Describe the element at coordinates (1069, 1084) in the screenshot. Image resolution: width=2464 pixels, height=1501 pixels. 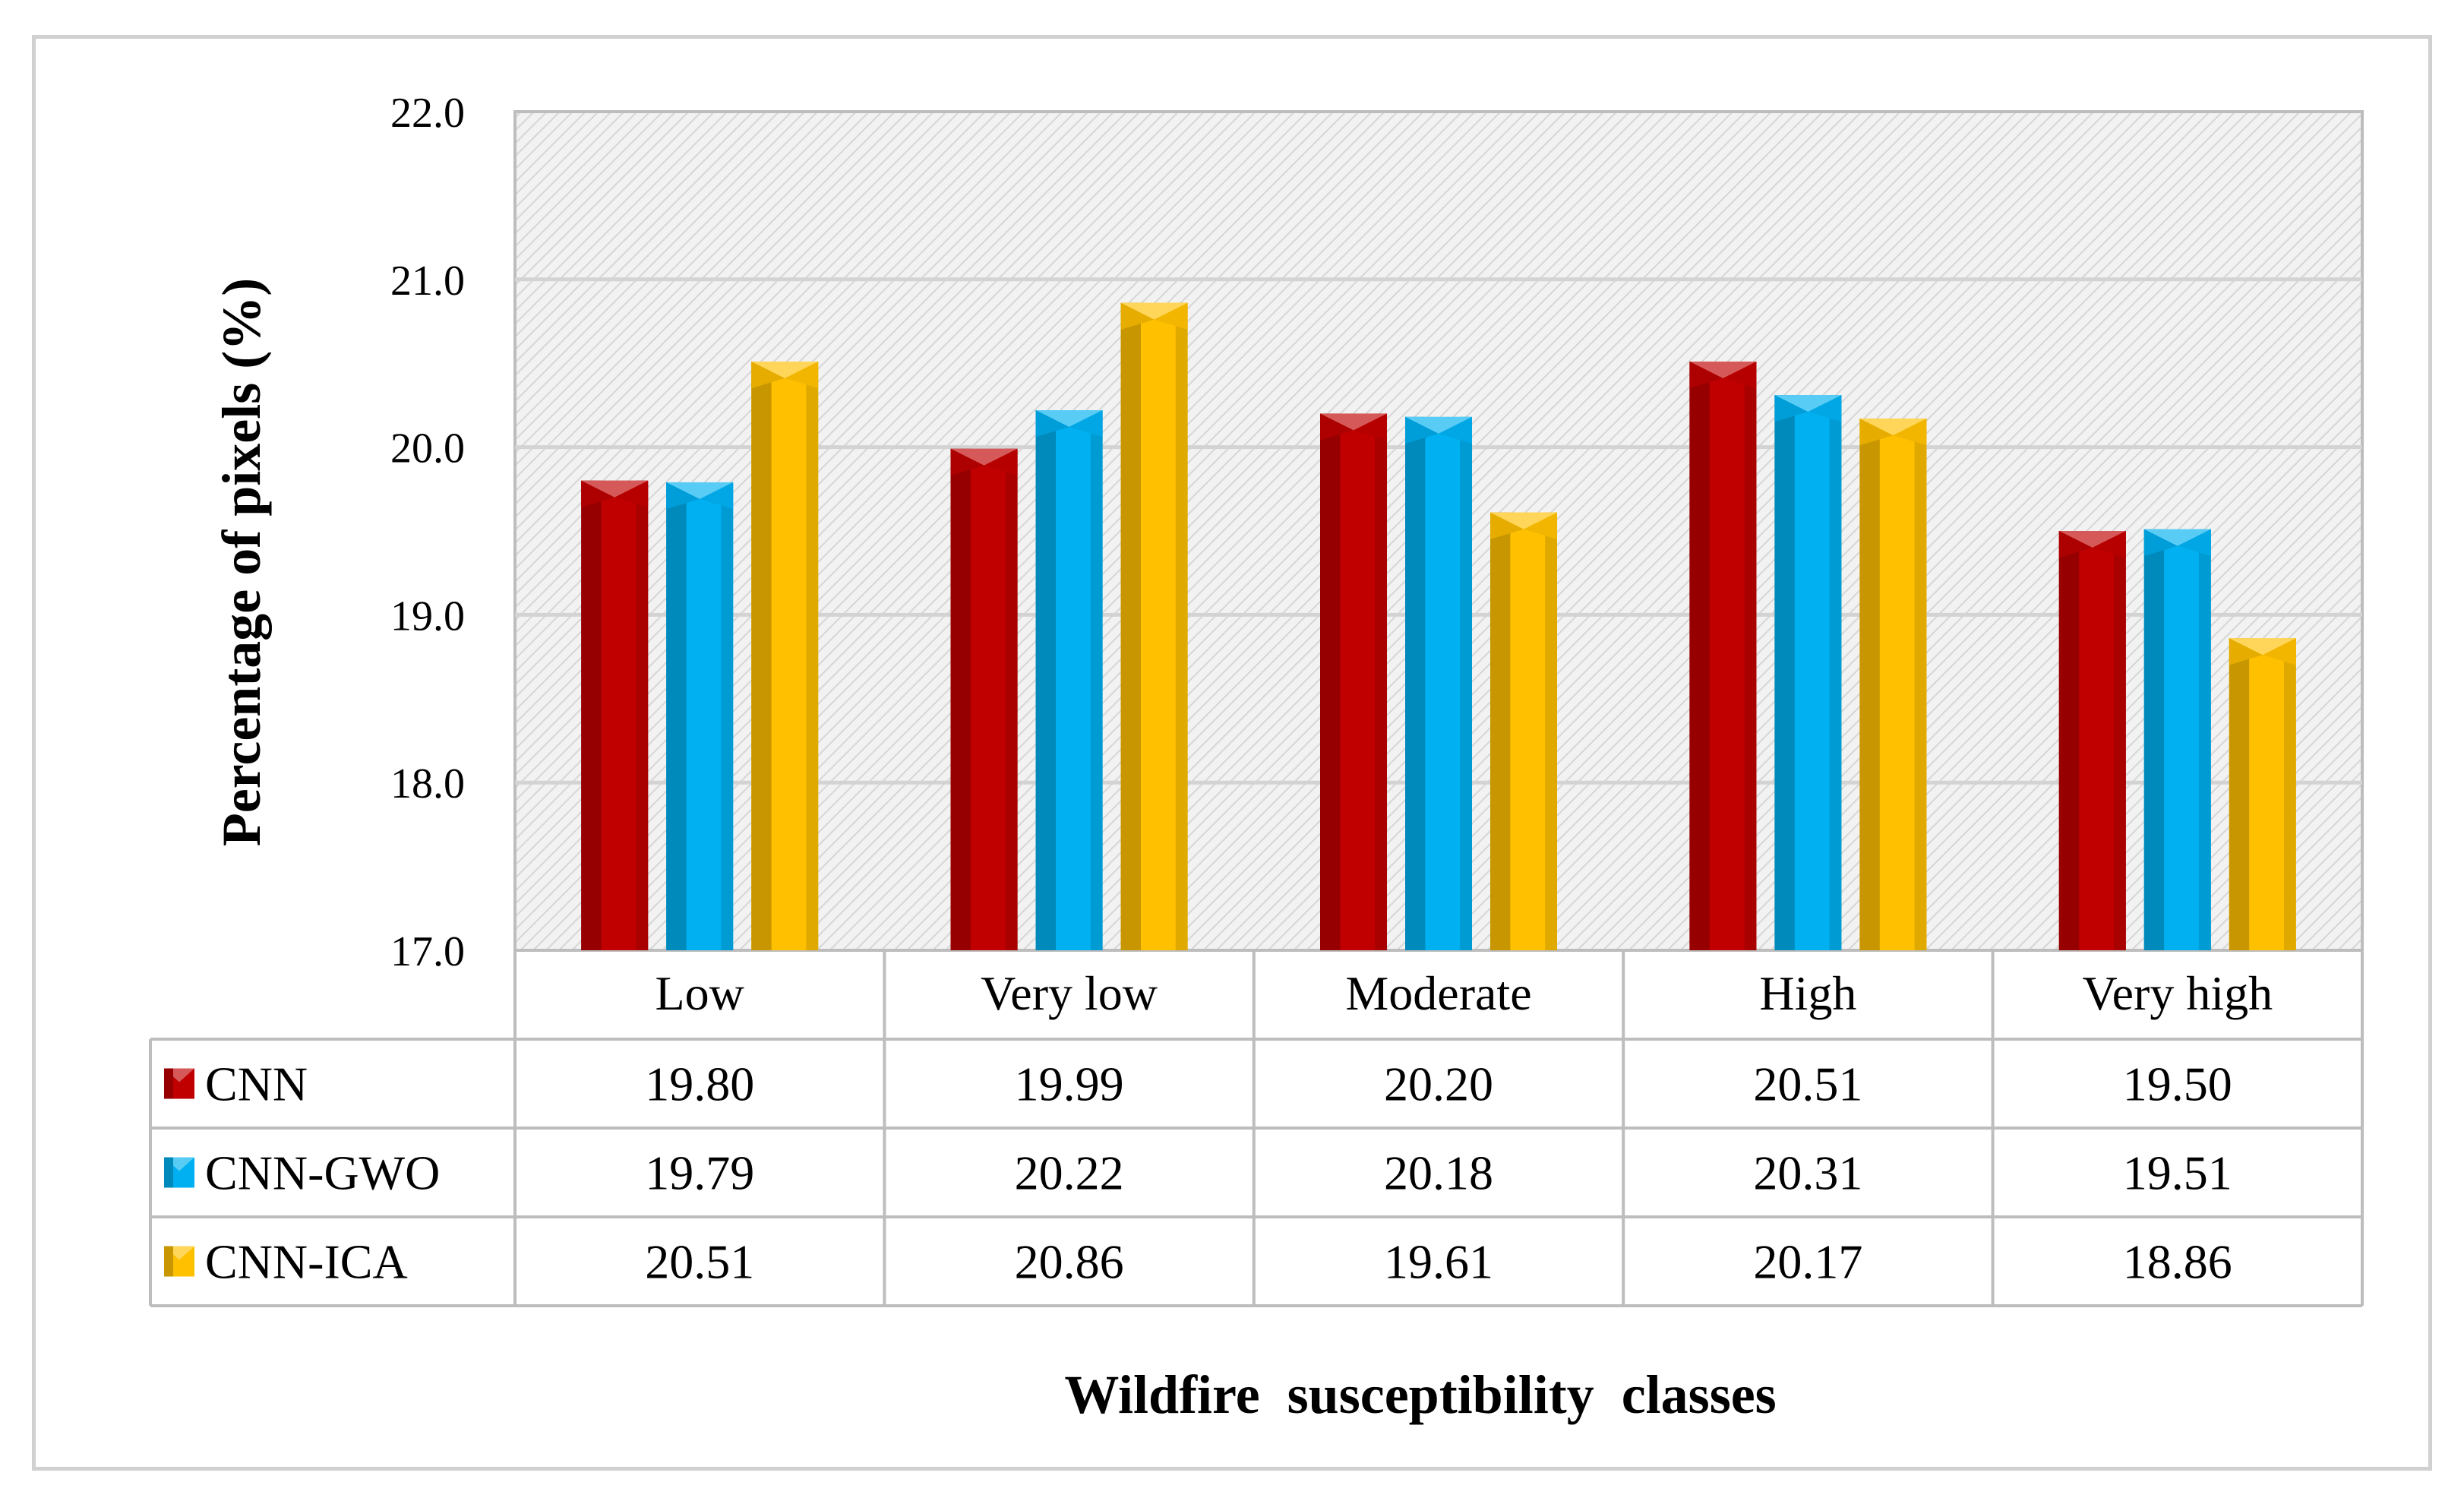
I see `table-cell-value: 19.99` at that location.